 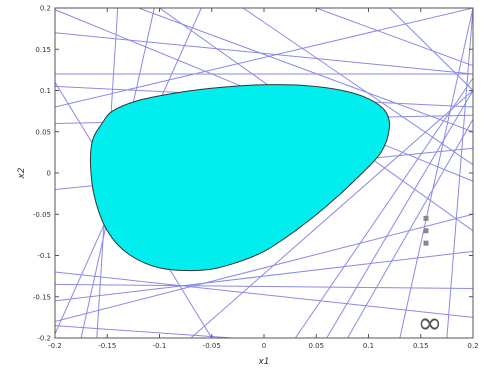 What do you see at coordinates (44, 339) in the screenshot?
I see `y-tick-label-9: -0.2` at bounding box center [44, 339].